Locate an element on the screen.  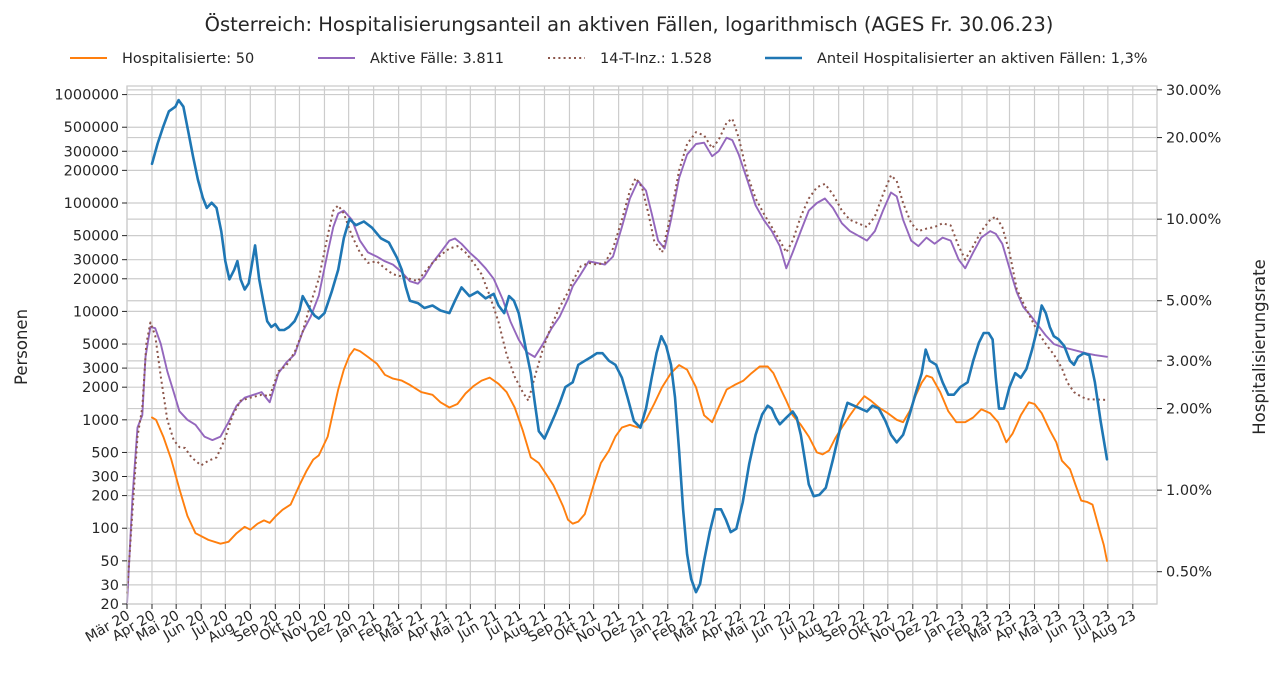
y-tick-label-right: 3.00% is located at coordinates (1189, 362).